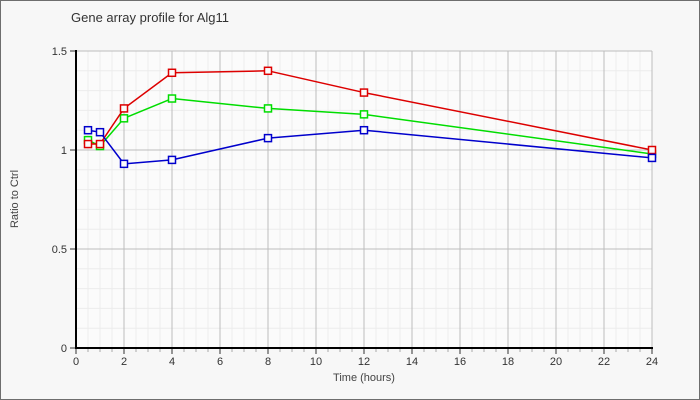 The height and width of the screenshot is (400, 700). What do you see at coordinates (124, 362) in the screenshot?
I see `x-tick-label: 2` at bounding box center [124, 362].